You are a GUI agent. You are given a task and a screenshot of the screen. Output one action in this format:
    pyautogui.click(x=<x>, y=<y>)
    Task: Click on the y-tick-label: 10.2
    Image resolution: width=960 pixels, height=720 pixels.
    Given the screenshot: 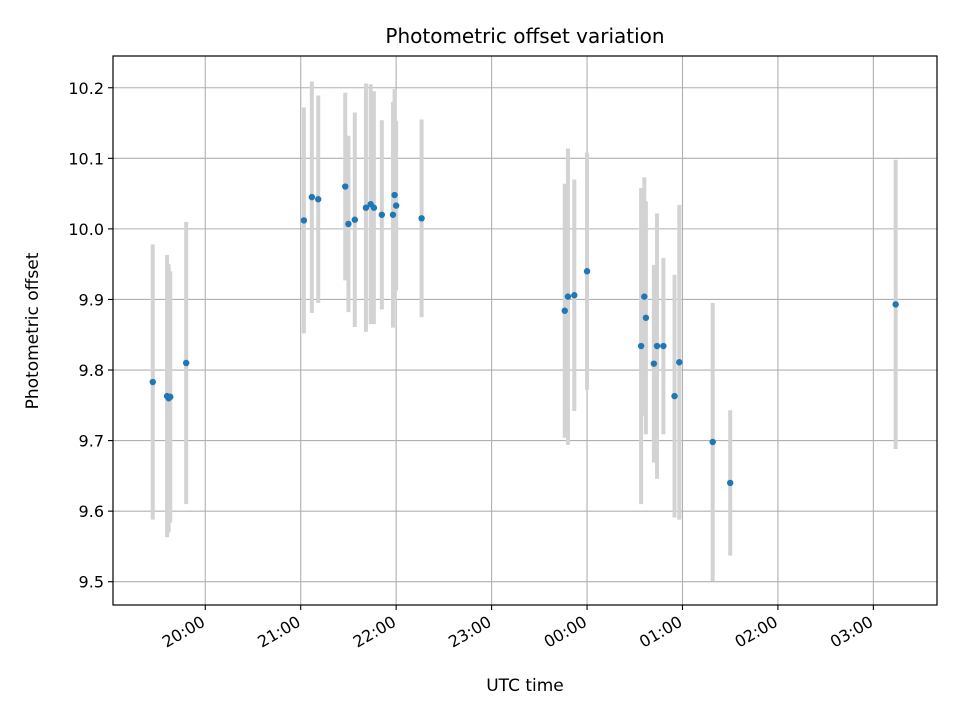 What is the action you would take?
    pyautogui.click(x=86, y=88)
    